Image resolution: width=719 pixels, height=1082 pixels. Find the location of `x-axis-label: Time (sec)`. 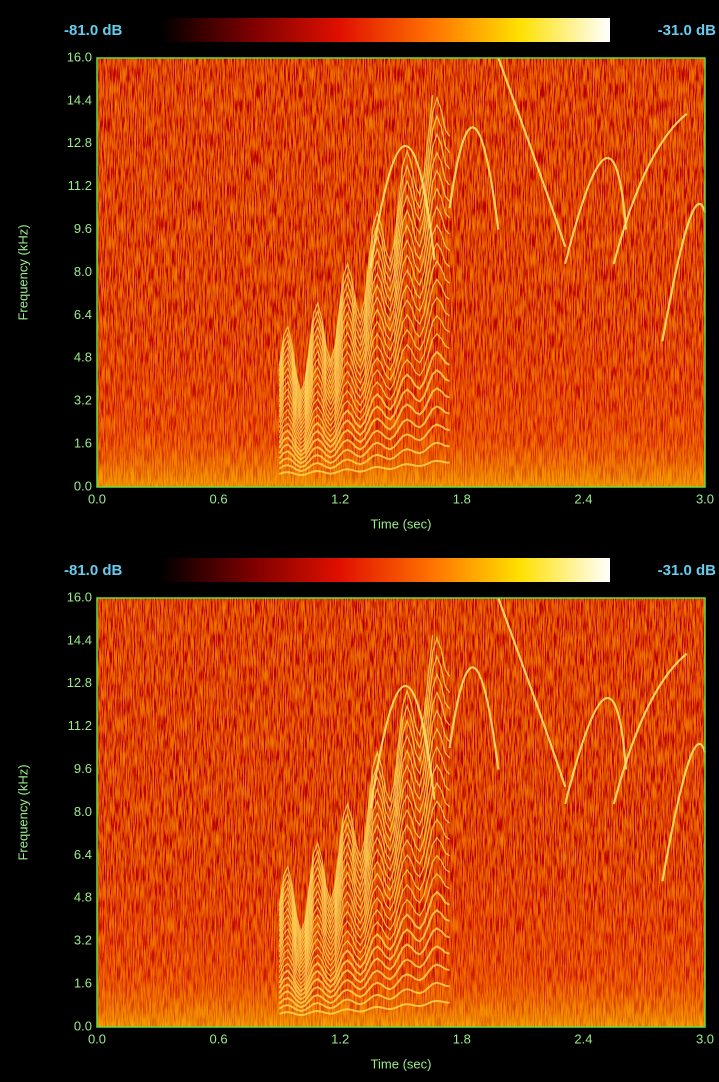

x-axis-label: Time (sec) is located at coordinates (401, 523).